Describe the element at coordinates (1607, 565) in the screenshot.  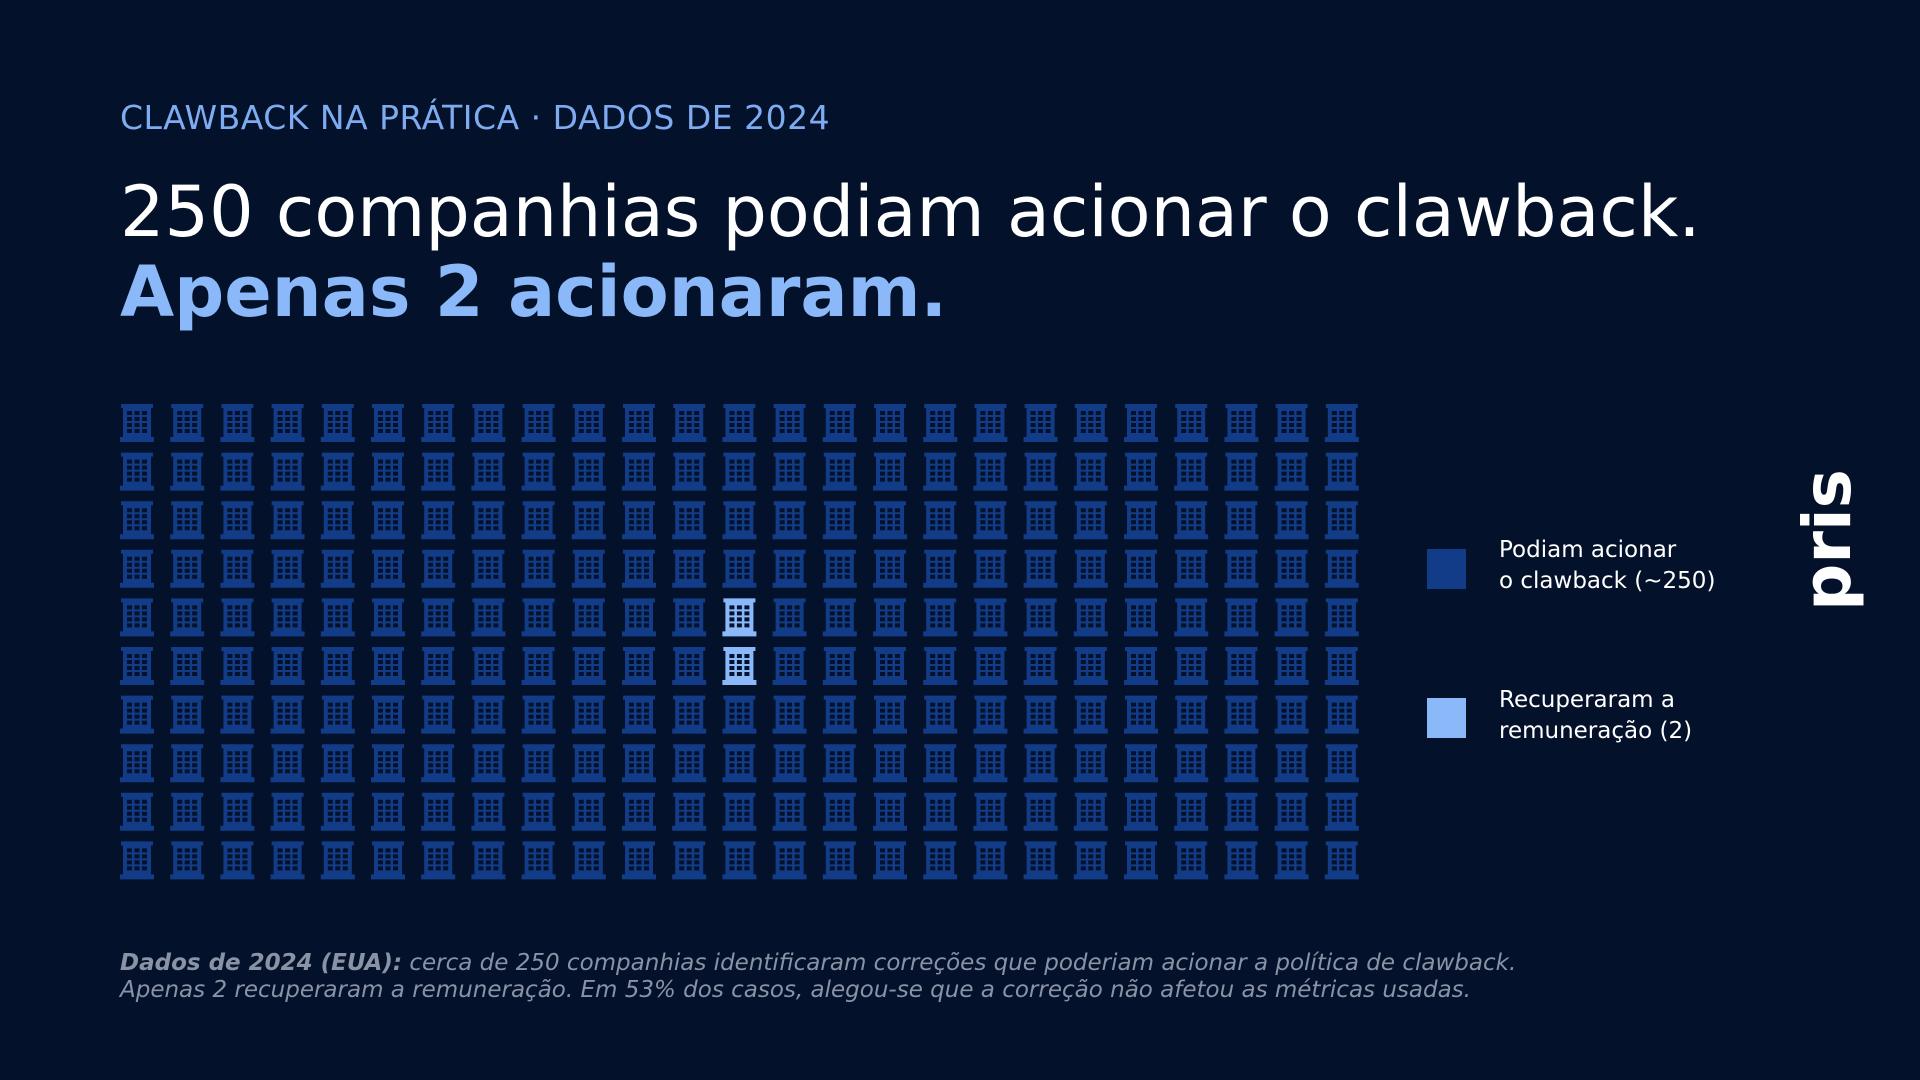
I see `legend-label: Podiam acionar o clawback (~250)` at that location.